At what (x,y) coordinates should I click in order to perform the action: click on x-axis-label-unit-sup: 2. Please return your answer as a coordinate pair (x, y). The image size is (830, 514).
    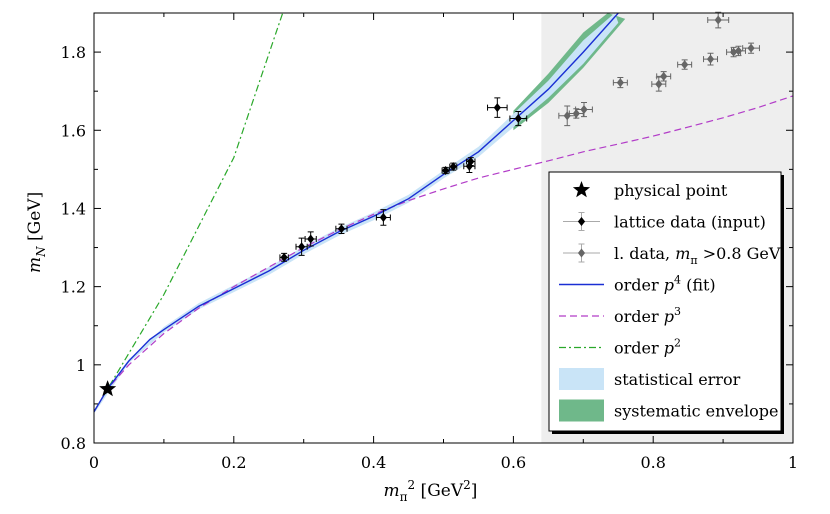
    Looking at the image, I should click on (467, 485).